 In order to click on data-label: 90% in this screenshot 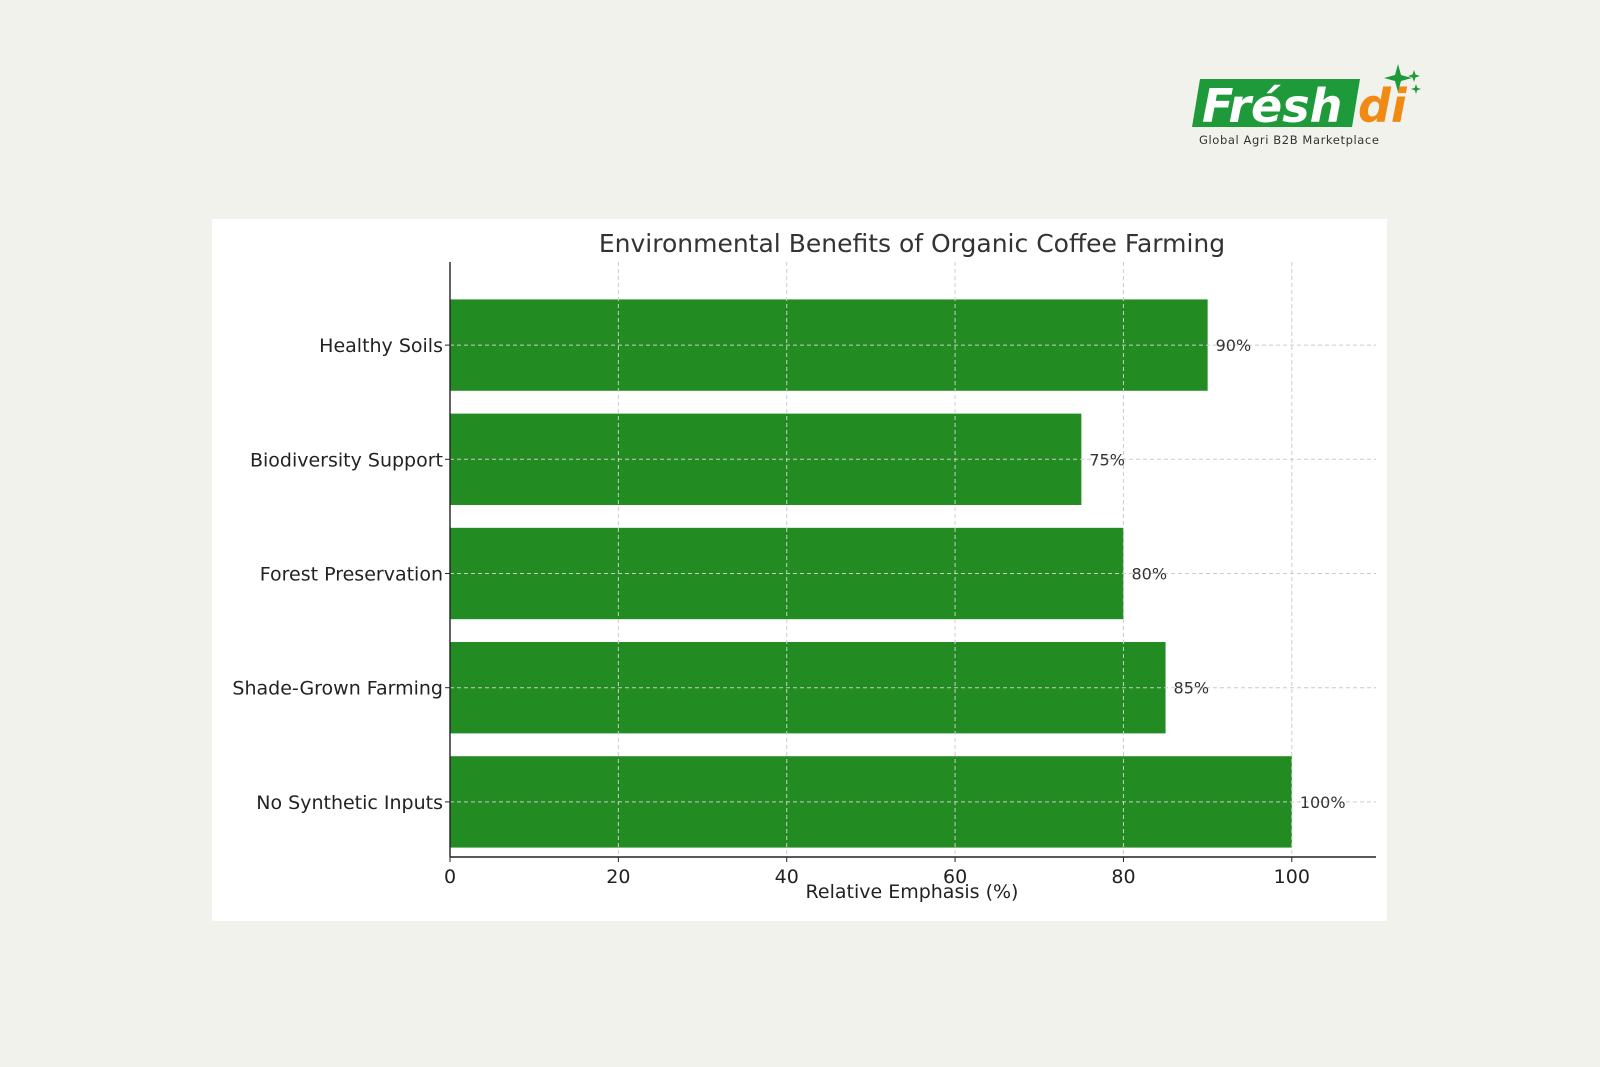, I will do `click(1234, 345)`.